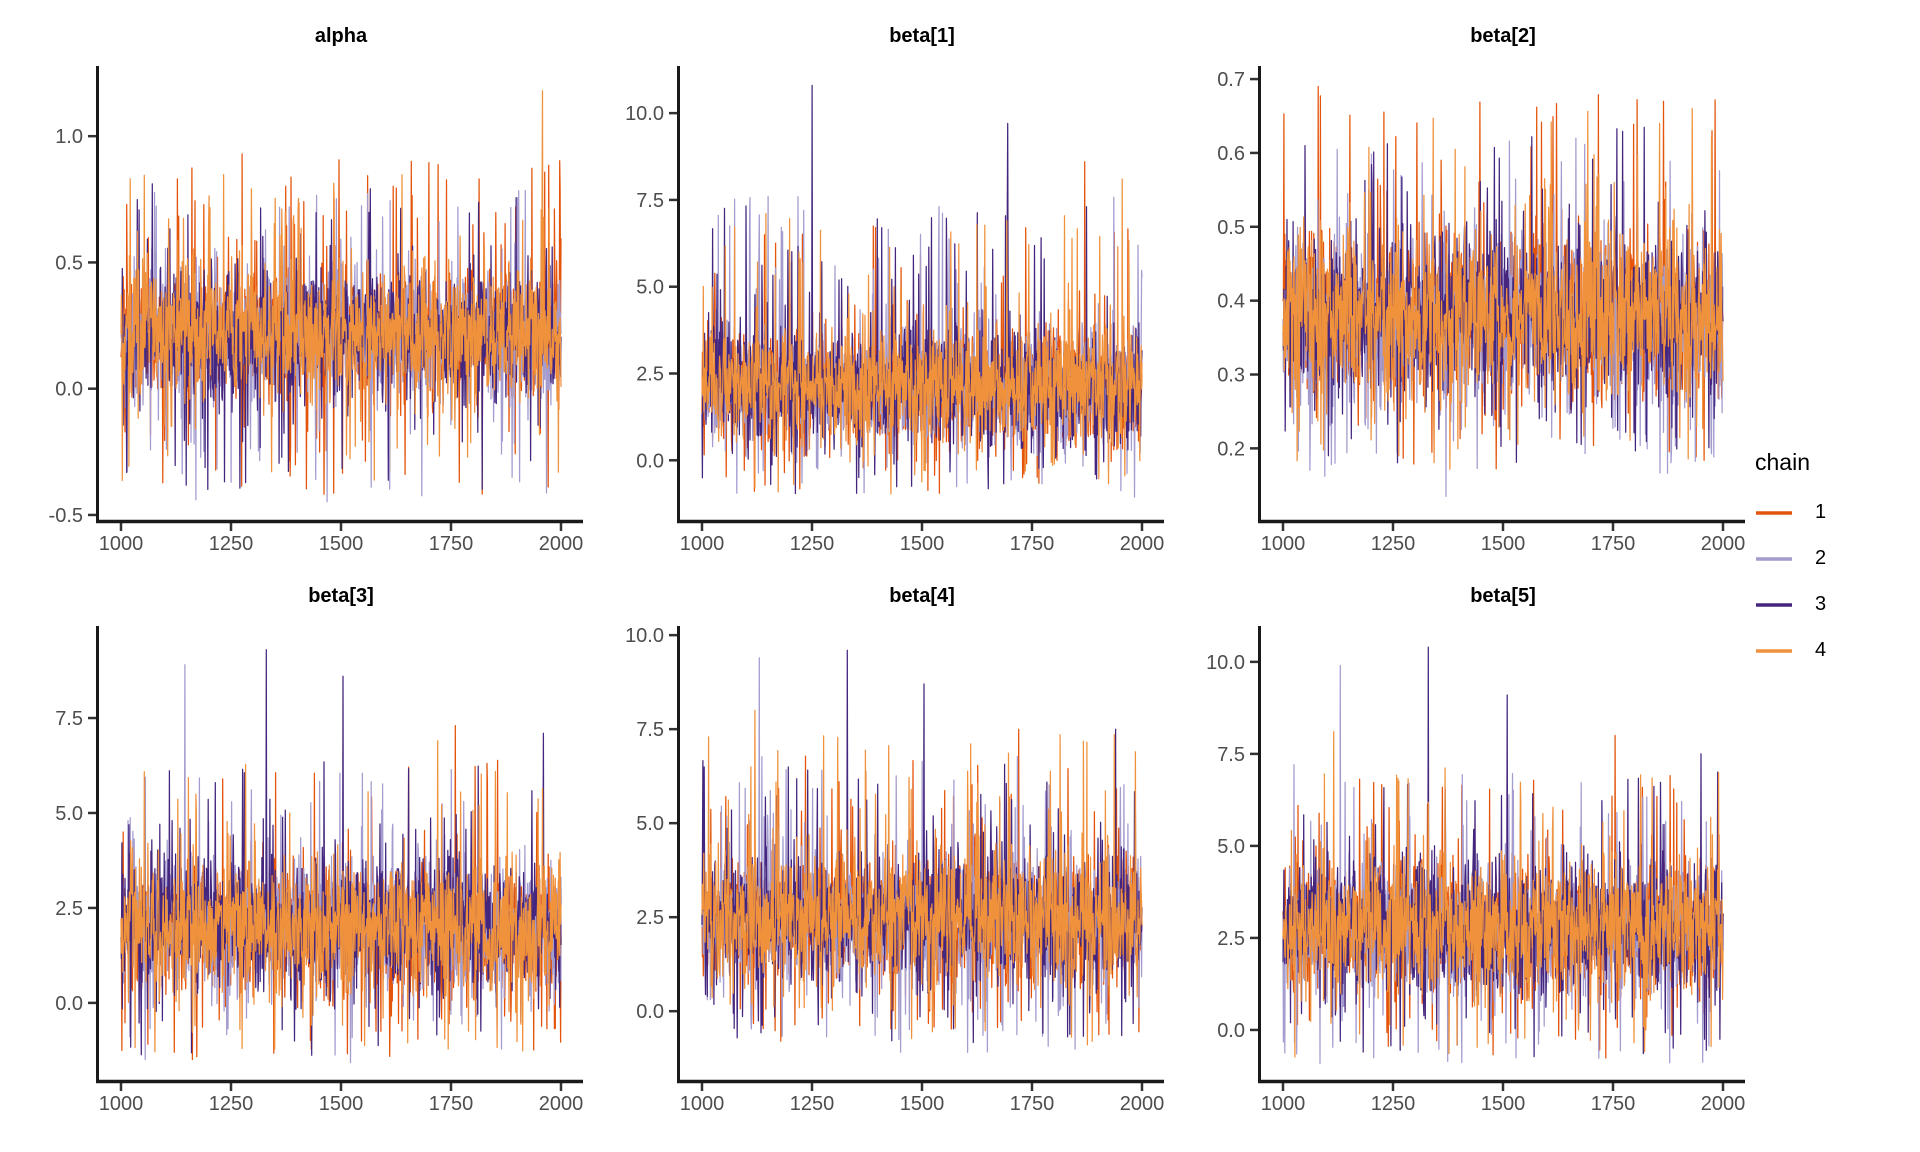 The image size is (1920, 1152). Describe the element at coordinates (922, 36) in the screenshot. I see `panel-title: beta[1]` at that location.